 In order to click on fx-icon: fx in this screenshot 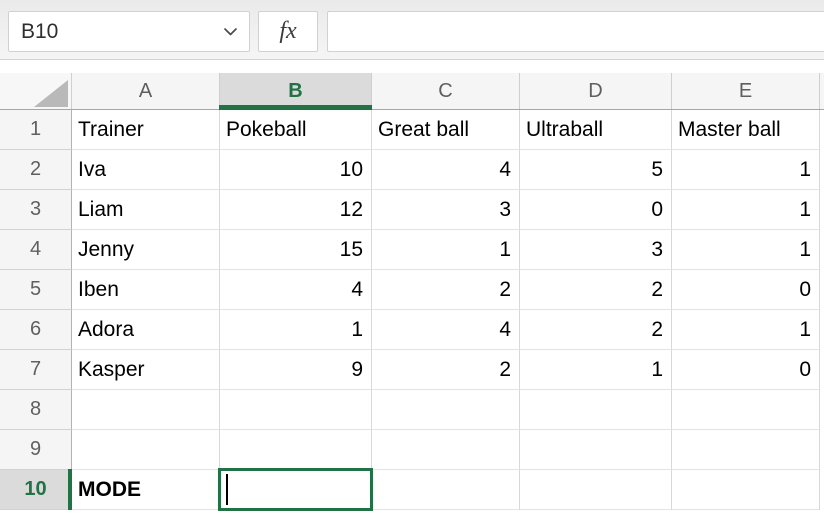, I will do `click(288, 31)`.